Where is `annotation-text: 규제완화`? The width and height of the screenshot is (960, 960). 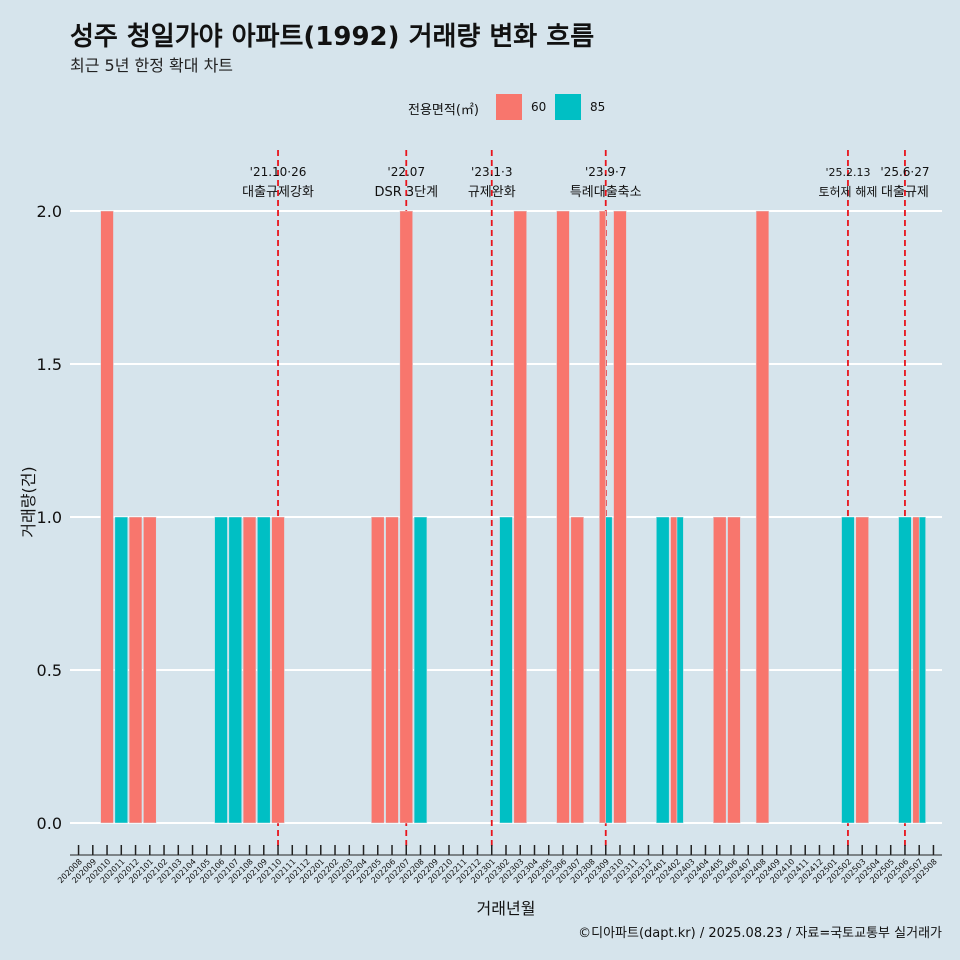 annotation-text: 규제완화 is located at coordinates (492, 192).